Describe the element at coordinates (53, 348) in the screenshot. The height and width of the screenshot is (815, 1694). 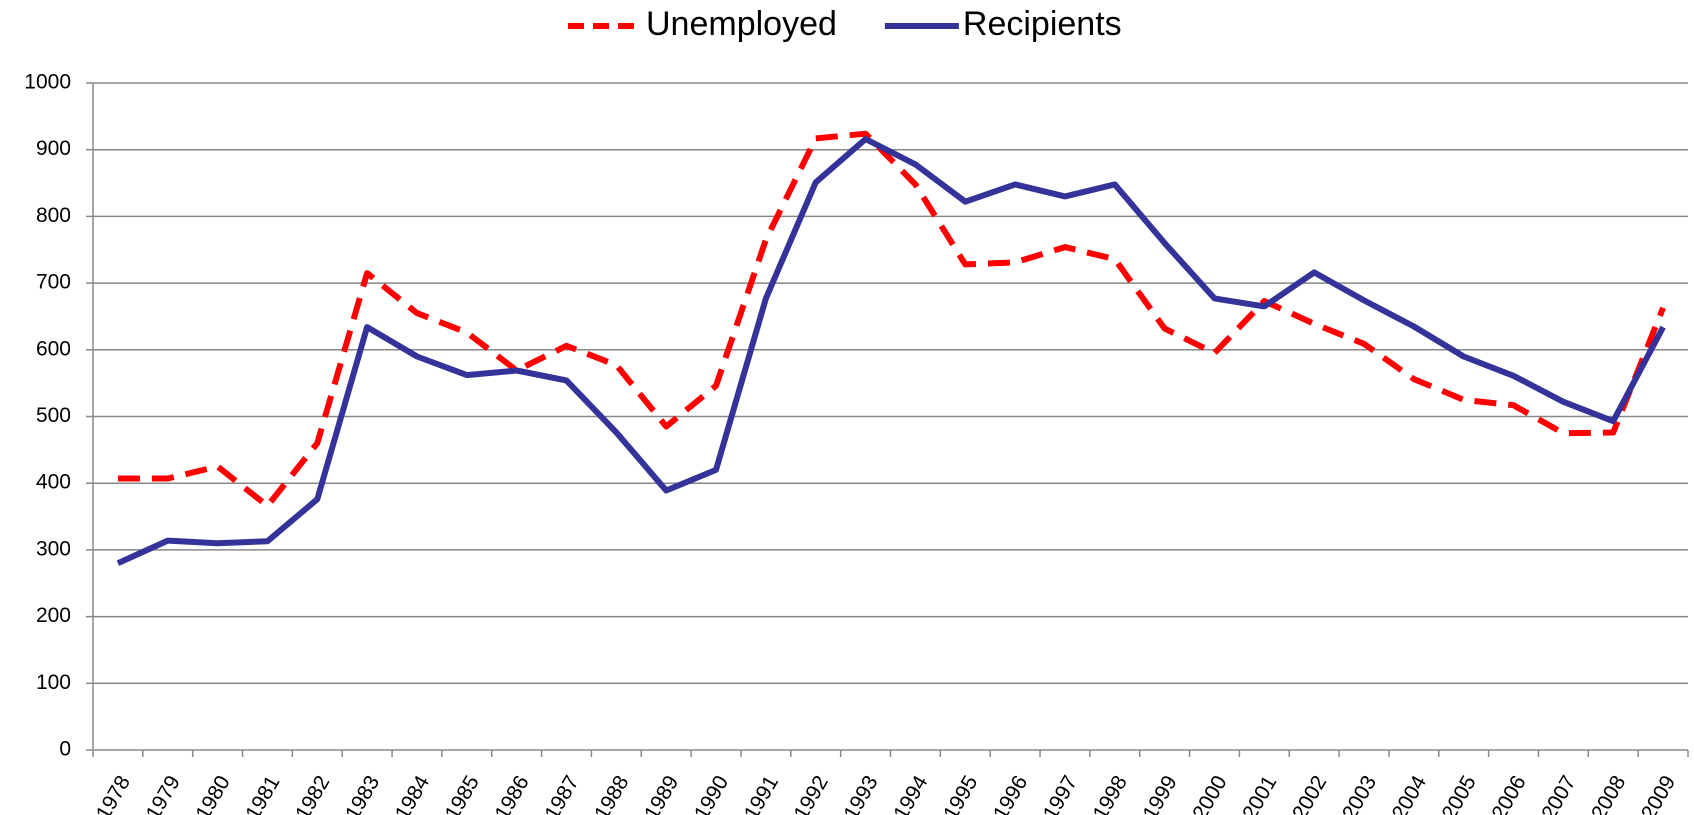
I see `y-tick-label: 600` at that location.